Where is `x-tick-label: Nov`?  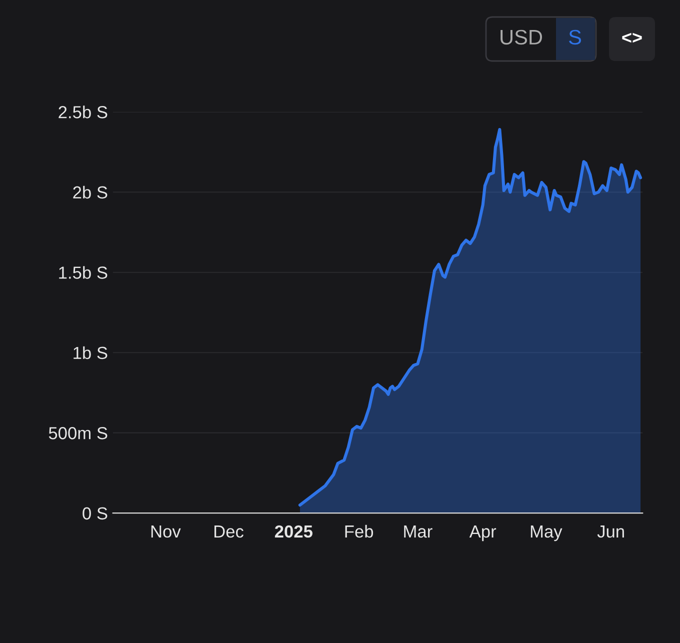 x-tick-label: Nov is located at coordinates (166, 532).